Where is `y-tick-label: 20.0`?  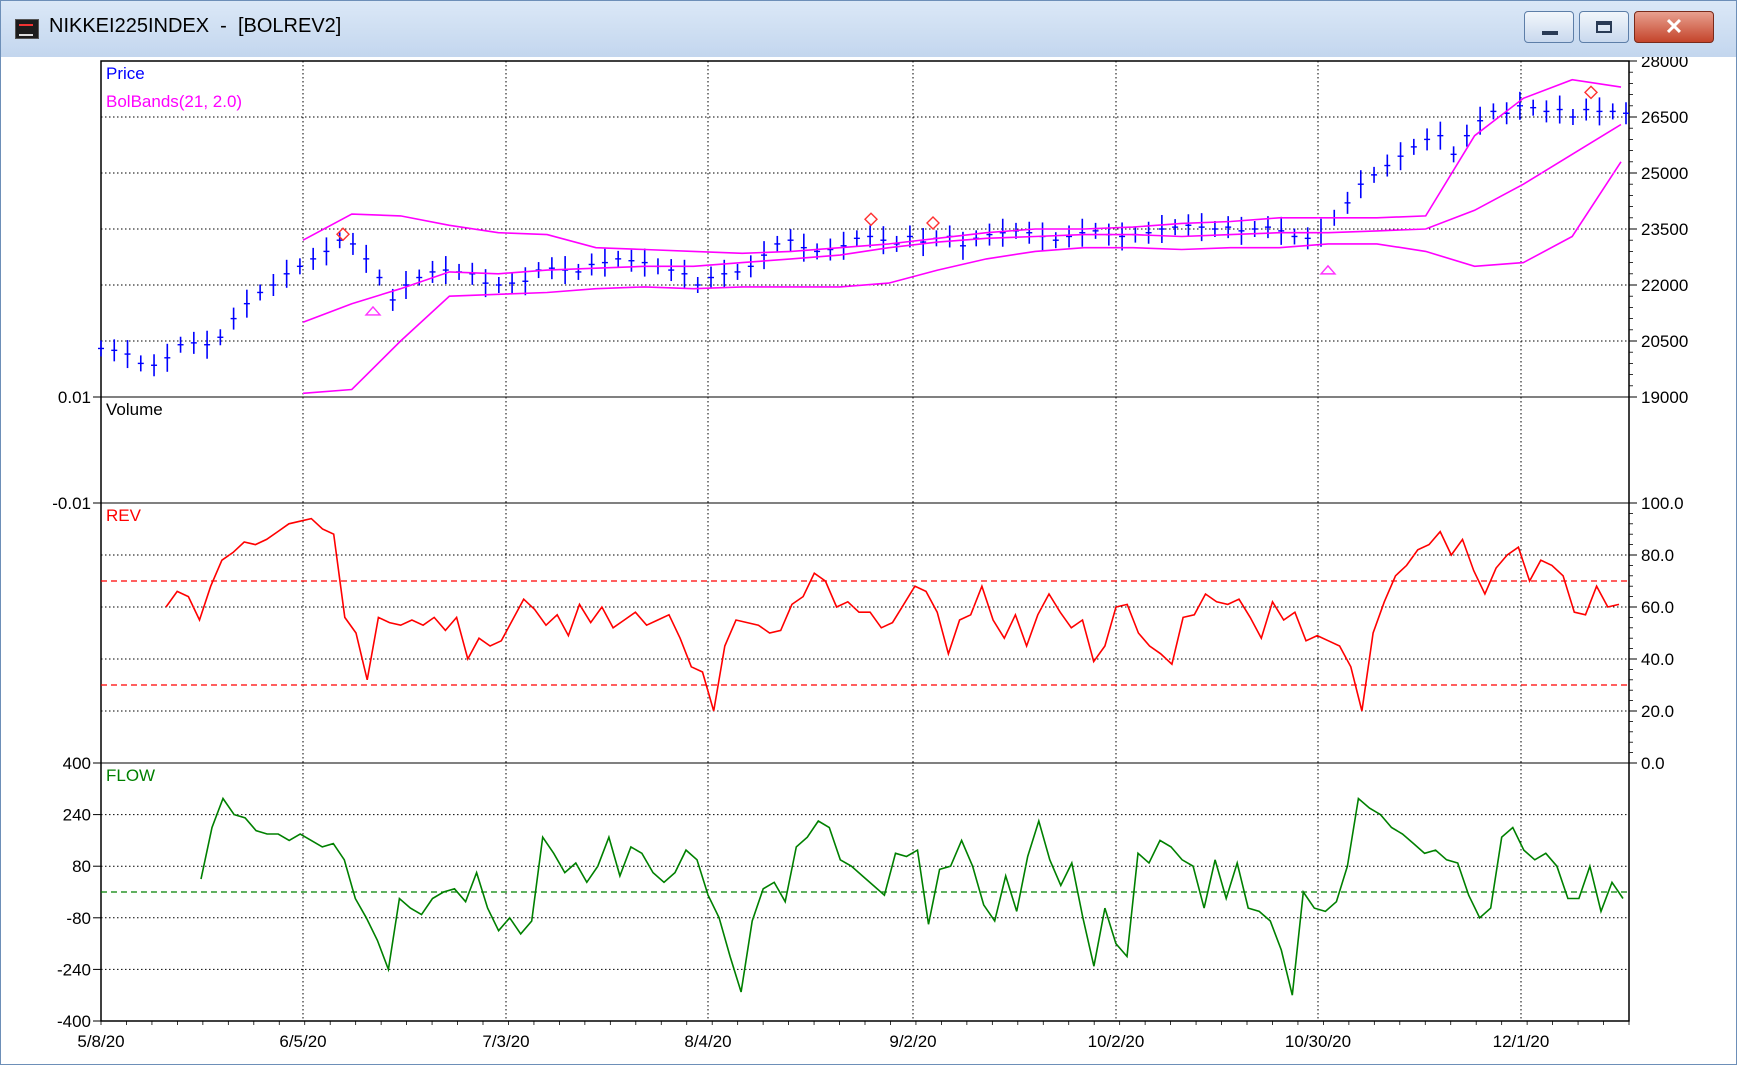
y-tick-label: 20.0 is located at coordinates (1657, 711).